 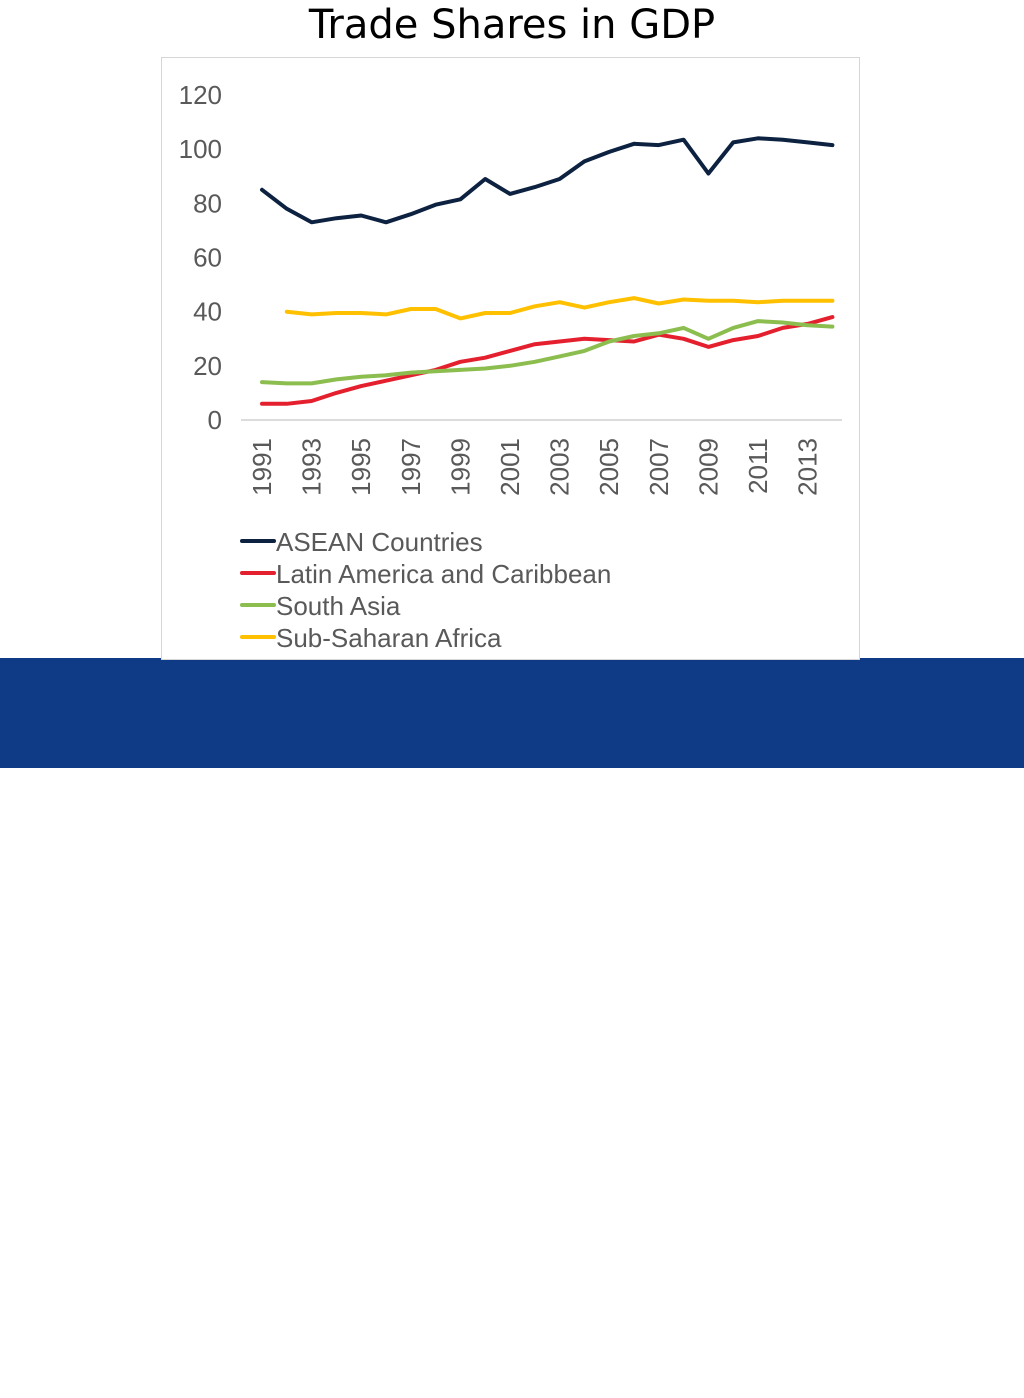 I want to click on series-lines, so click(x=547, y=271).